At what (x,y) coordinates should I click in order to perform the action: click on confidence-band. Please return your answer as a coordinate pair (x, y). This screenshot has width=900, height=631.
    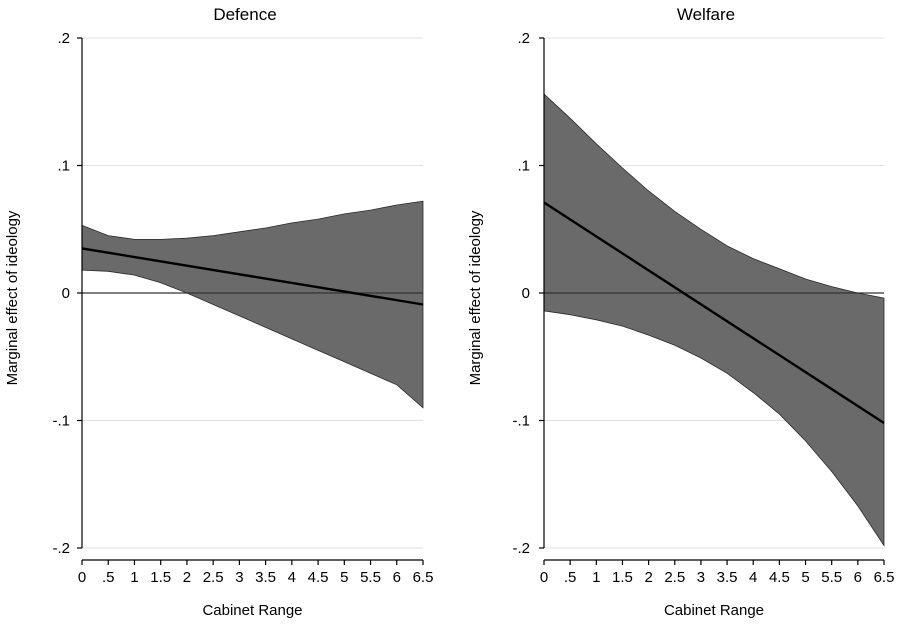
    Looking at the image, I should click on (252, 304).